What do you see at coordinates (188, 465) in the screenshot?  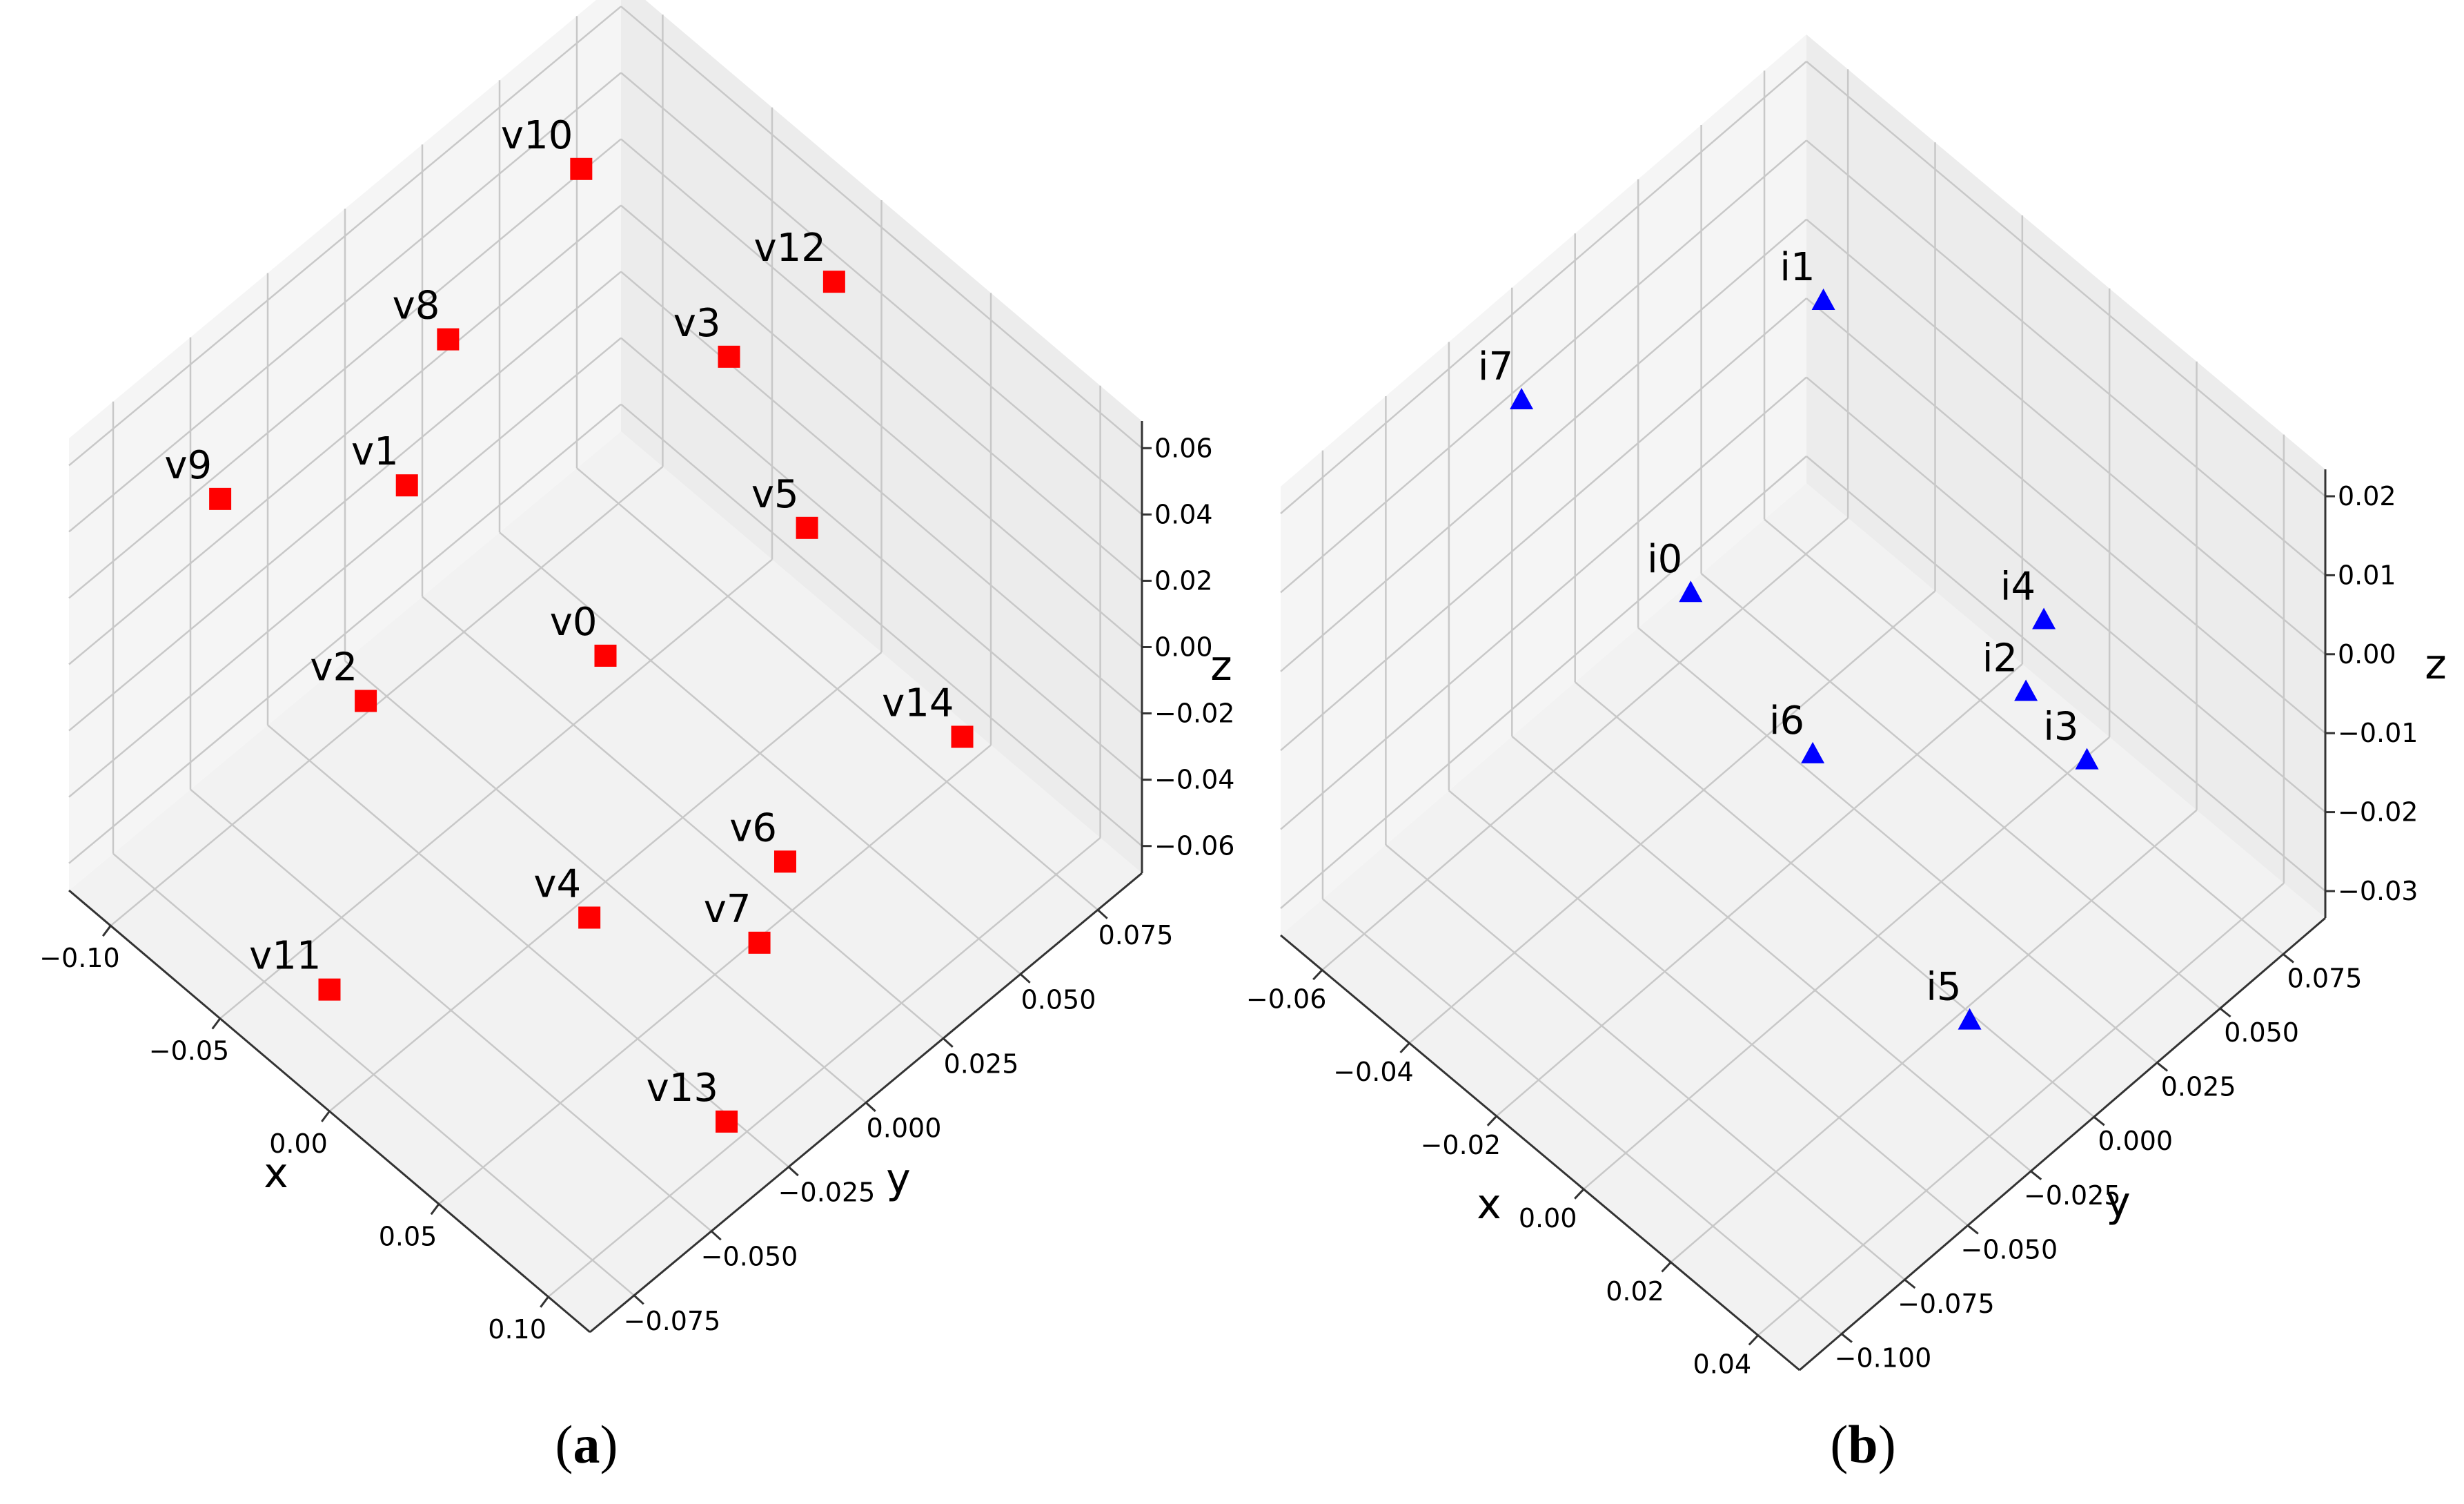 I see `data-point-label: v9` at bounding box center [188, 465].